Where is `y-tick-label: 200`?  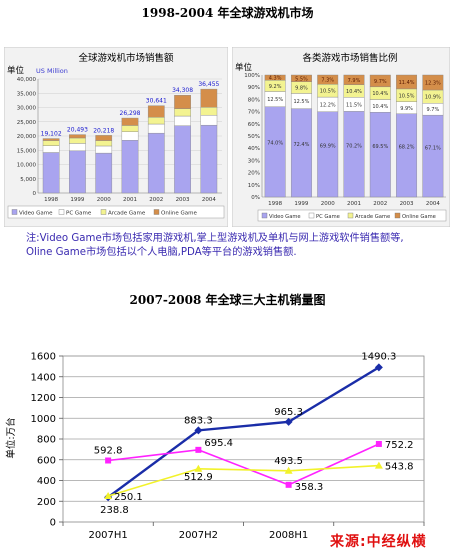 y-tick-label: 200 is located at coordinates (46, 502).